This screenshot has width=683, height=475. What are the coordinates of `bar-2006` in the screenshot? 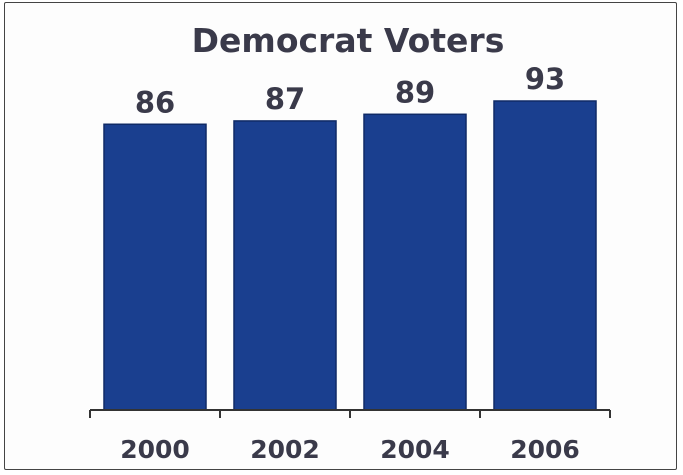 It's located at (545, 255).